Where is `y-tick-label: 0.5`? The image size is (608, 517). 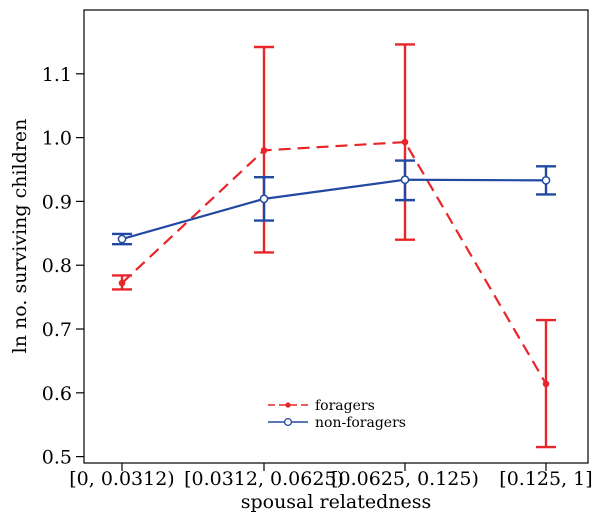
y-tick-label: 0.5 is located at coordinates (57, 458).